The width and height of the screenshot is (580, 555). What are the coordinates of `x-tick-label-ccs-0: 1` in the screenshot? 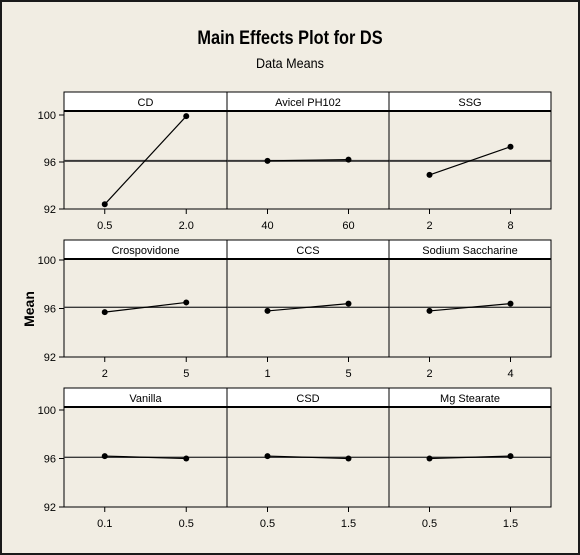 It's located at (267, 374).